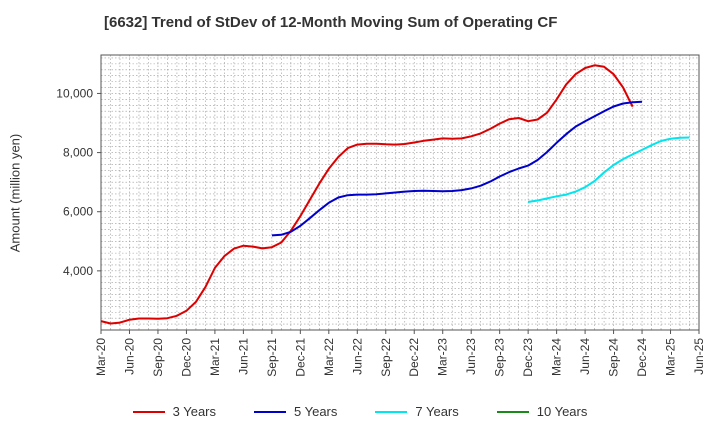 The height and width of the screenshot is (440, 720). I want to click on legend-item: 5 Years, so click(295, 411).